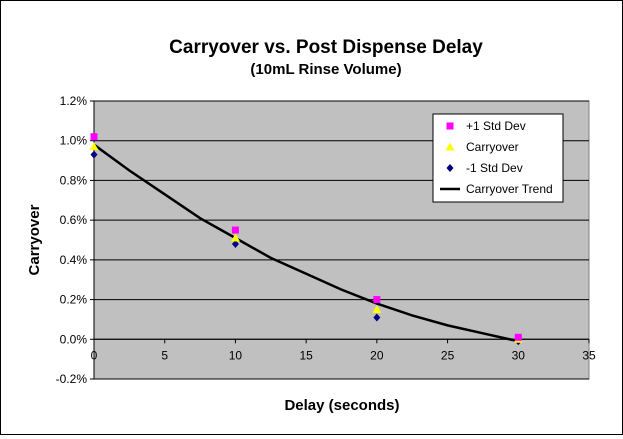 This screenshot has width=623, height=439. Describe the element at coordinates (306, 355) in the screenshot. I see `x-tick-label: 15` at that location.